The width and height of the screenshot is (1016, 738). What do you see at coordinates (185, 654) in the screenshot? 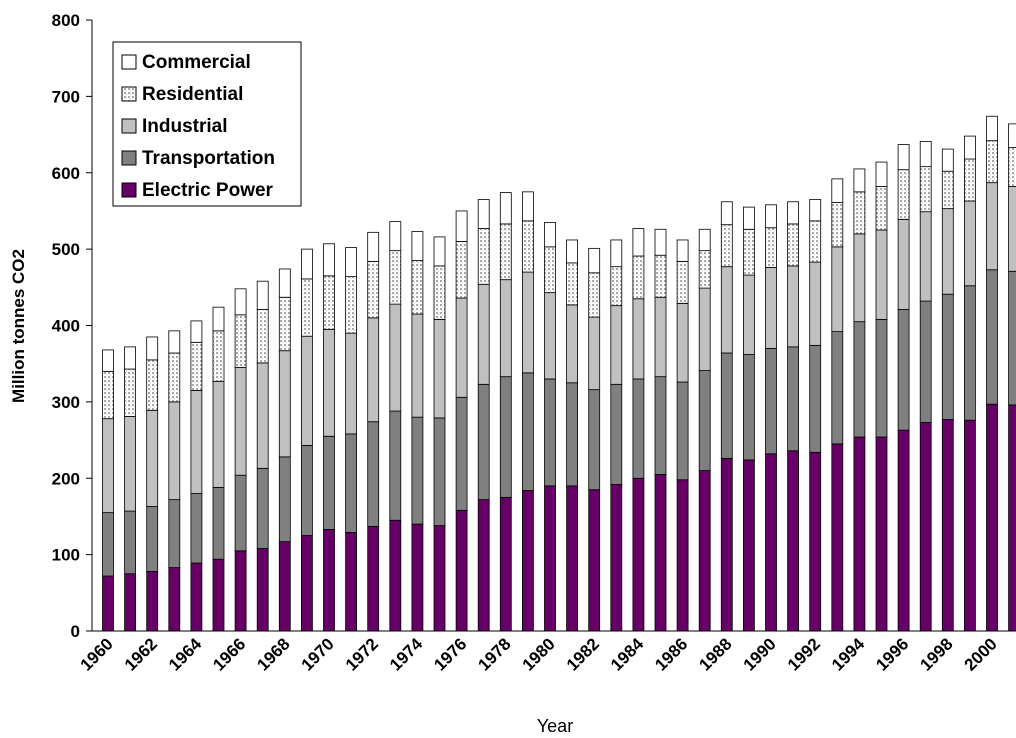
I see `x-tick-label: 1964` at bounding box center [185, 654].